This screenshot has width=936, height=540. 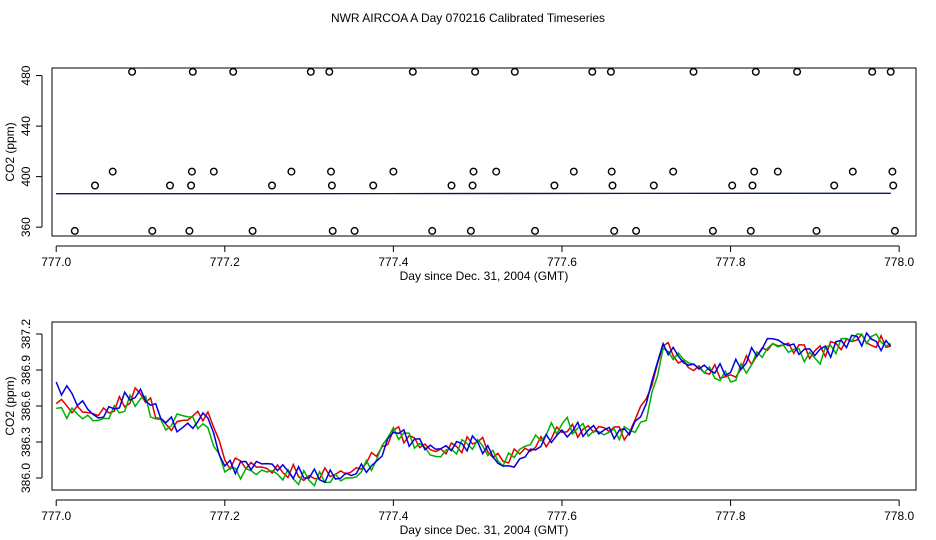 What do you see at coordinates (484, 530) in the screenshot?
I see `x-axis-label-bottom: Day since Dec. 31, 2004 (GMT)` at bounding box center [484, 530].